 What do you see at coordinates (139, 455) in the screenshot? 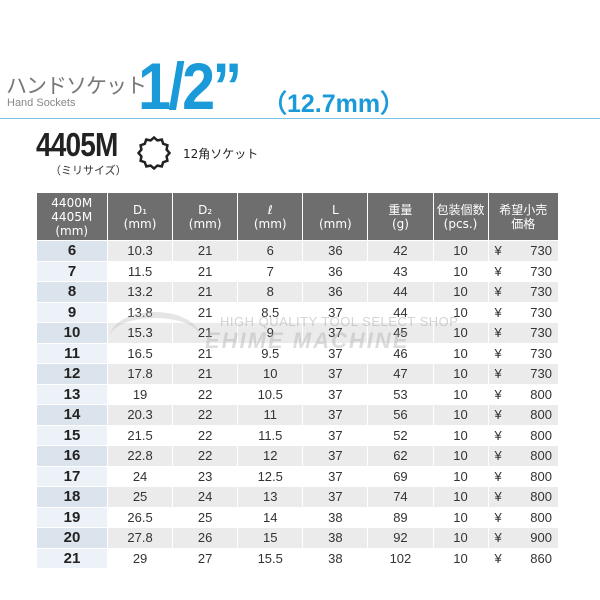
I see `table-cell: 22.8` at bounding box center [139, 455].